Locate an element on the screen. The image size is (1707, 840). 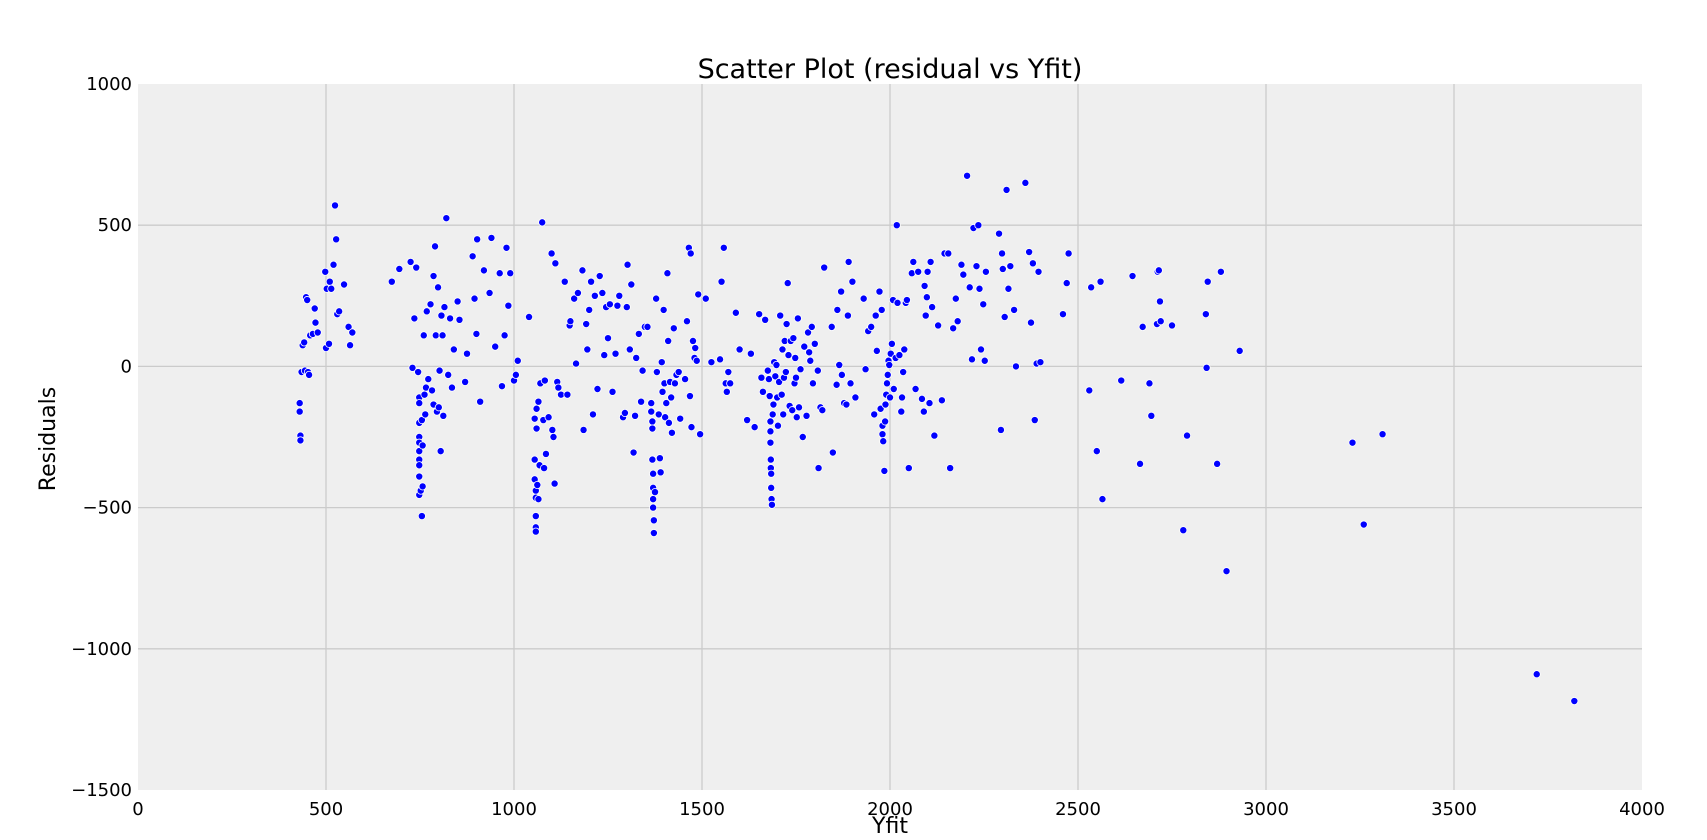
y-tick-label: −1500 is located at coordinates (101, 790).